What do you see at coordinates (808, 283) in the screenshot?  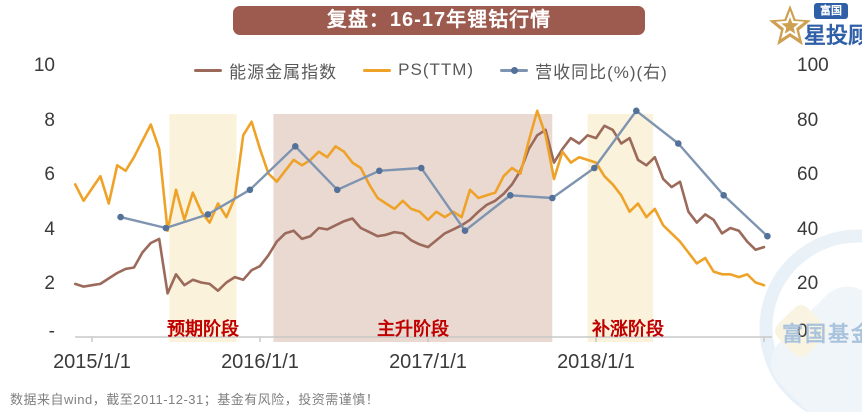 I see `y-right-tick-20: 20` at bounding box center [808, 283].